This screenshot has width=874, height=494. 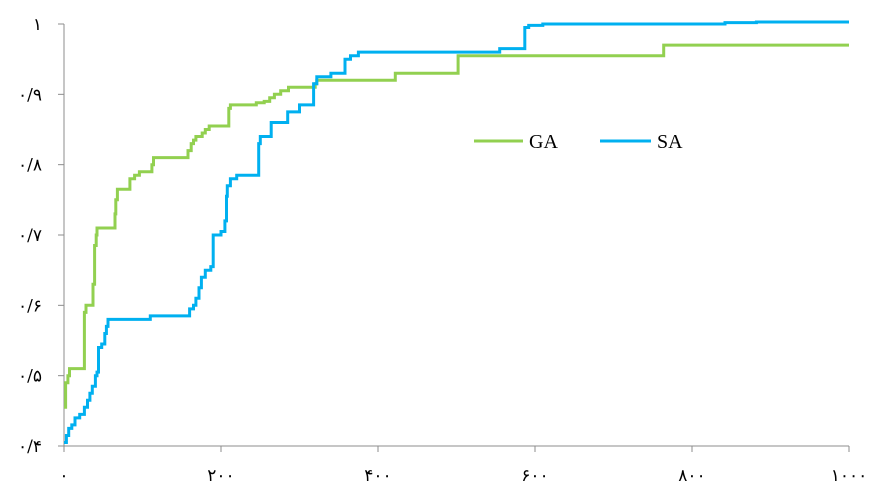 What do you see at coordinates (670, 142) in the screenshot?
I see `legend-label-sa: SA` at bounding box center [670, 142].